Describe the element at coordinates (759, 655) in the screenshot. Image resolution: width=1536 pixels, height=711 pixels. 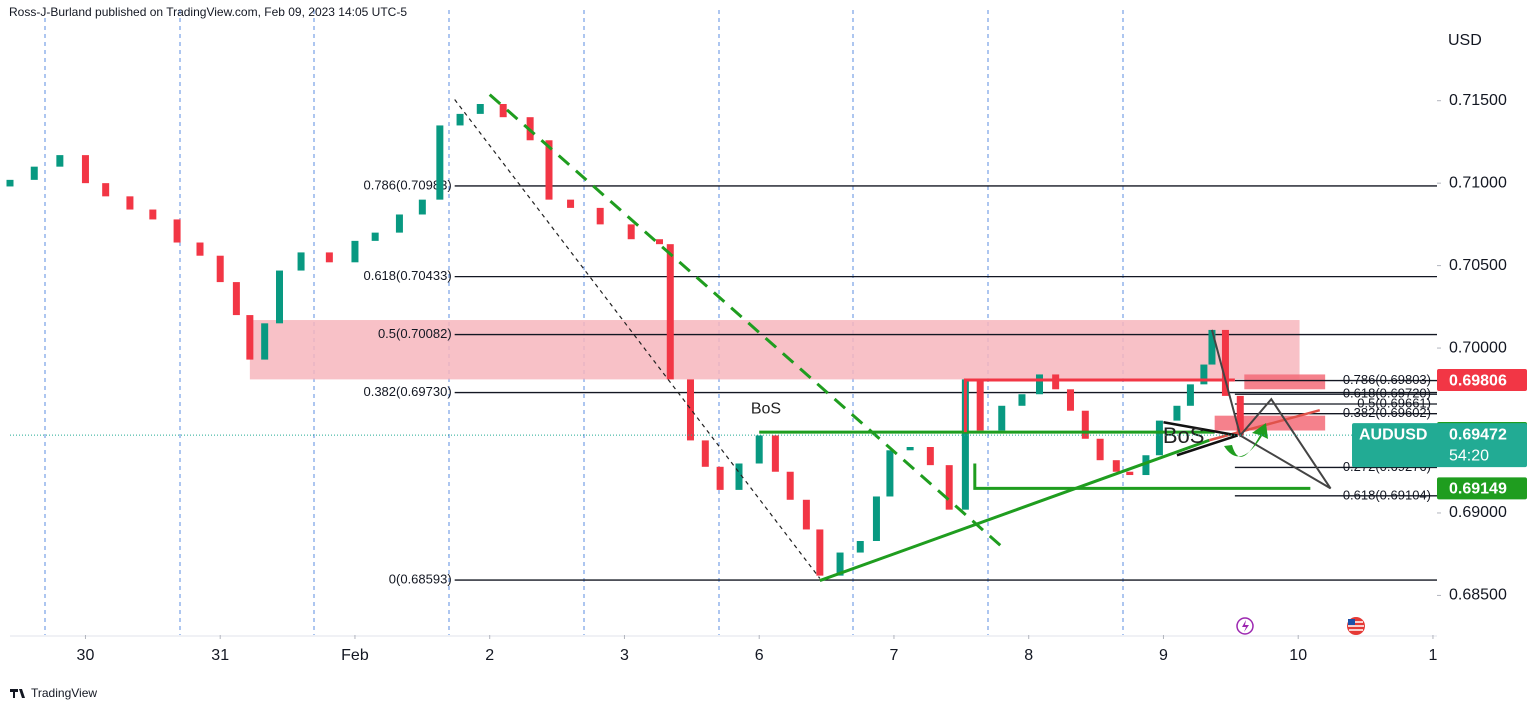
I see `x-tick-label: 6` at that location.